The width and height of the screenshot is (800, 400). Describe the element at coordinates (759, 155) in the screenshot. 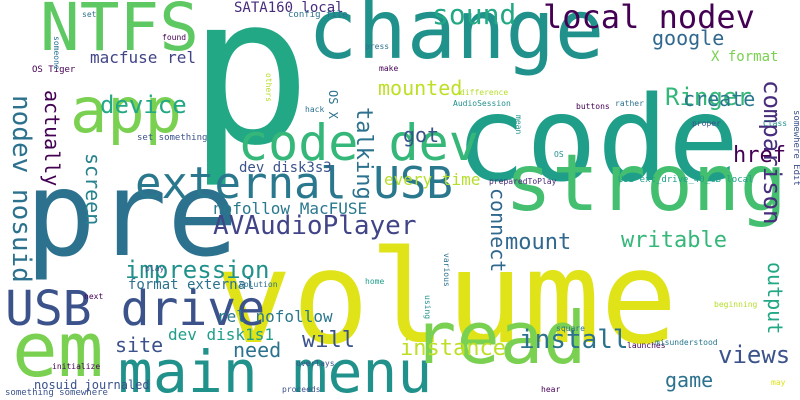

I see `cloud-word: href` at that location.